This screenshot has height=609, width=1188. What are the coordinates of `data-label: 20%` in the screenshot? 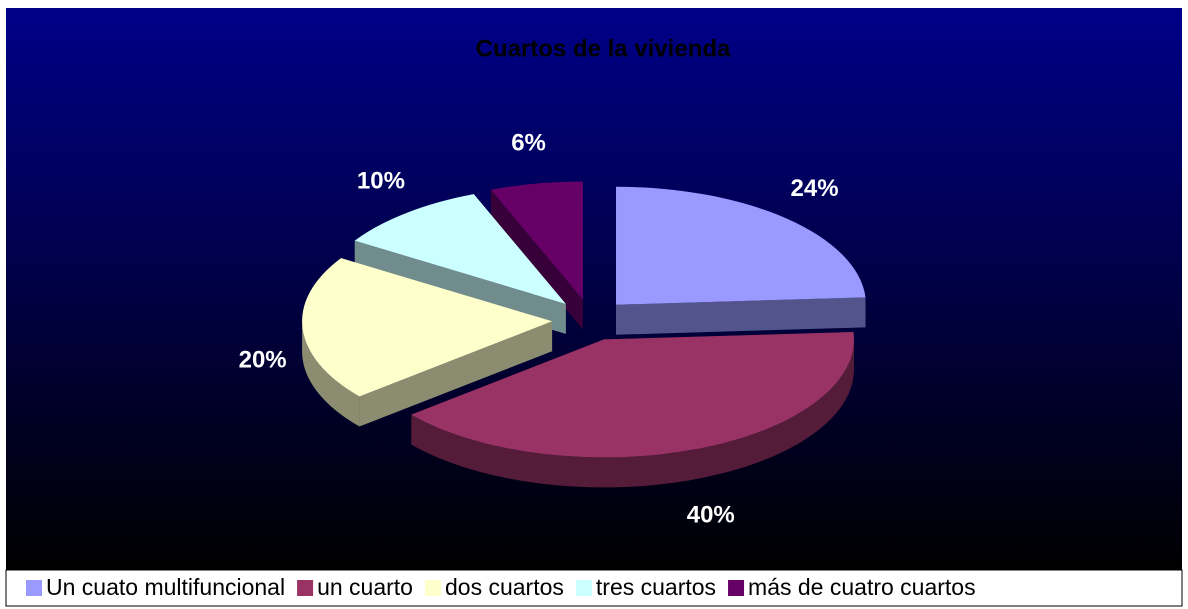 It's located at (263, 360).